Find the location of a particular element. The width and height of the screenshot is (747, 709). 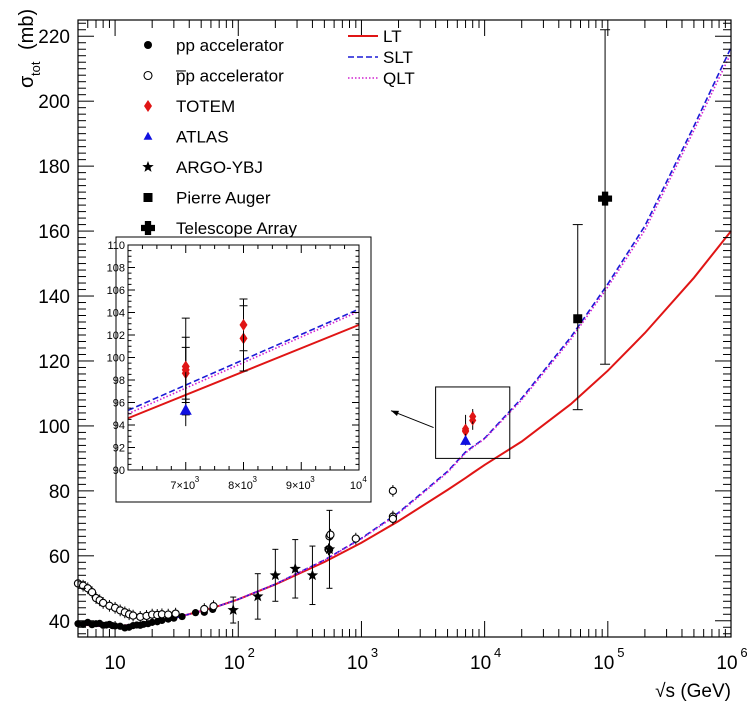

y-tick-label: 100 is located at coordinates (54, 427).